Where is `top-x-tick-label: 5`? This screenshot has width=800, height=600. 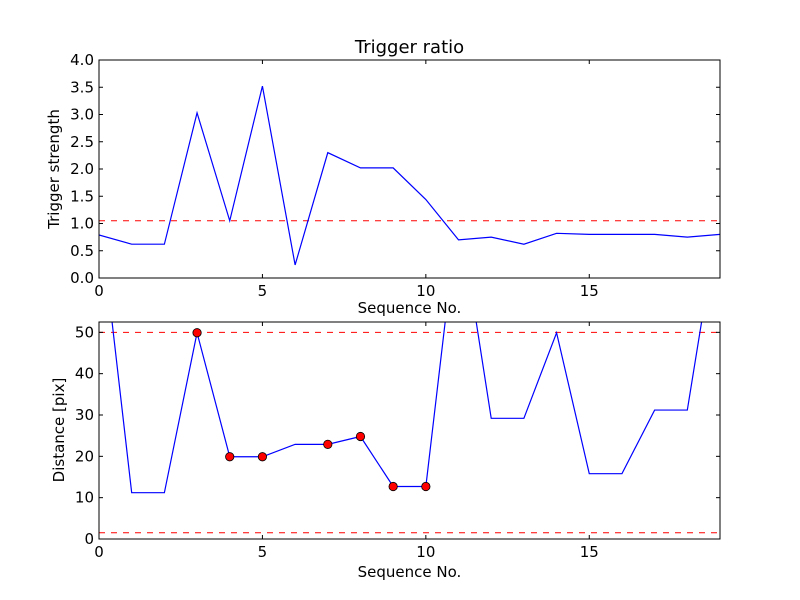
top-x-tick-label: 5 is located at coordinates (263, 291).